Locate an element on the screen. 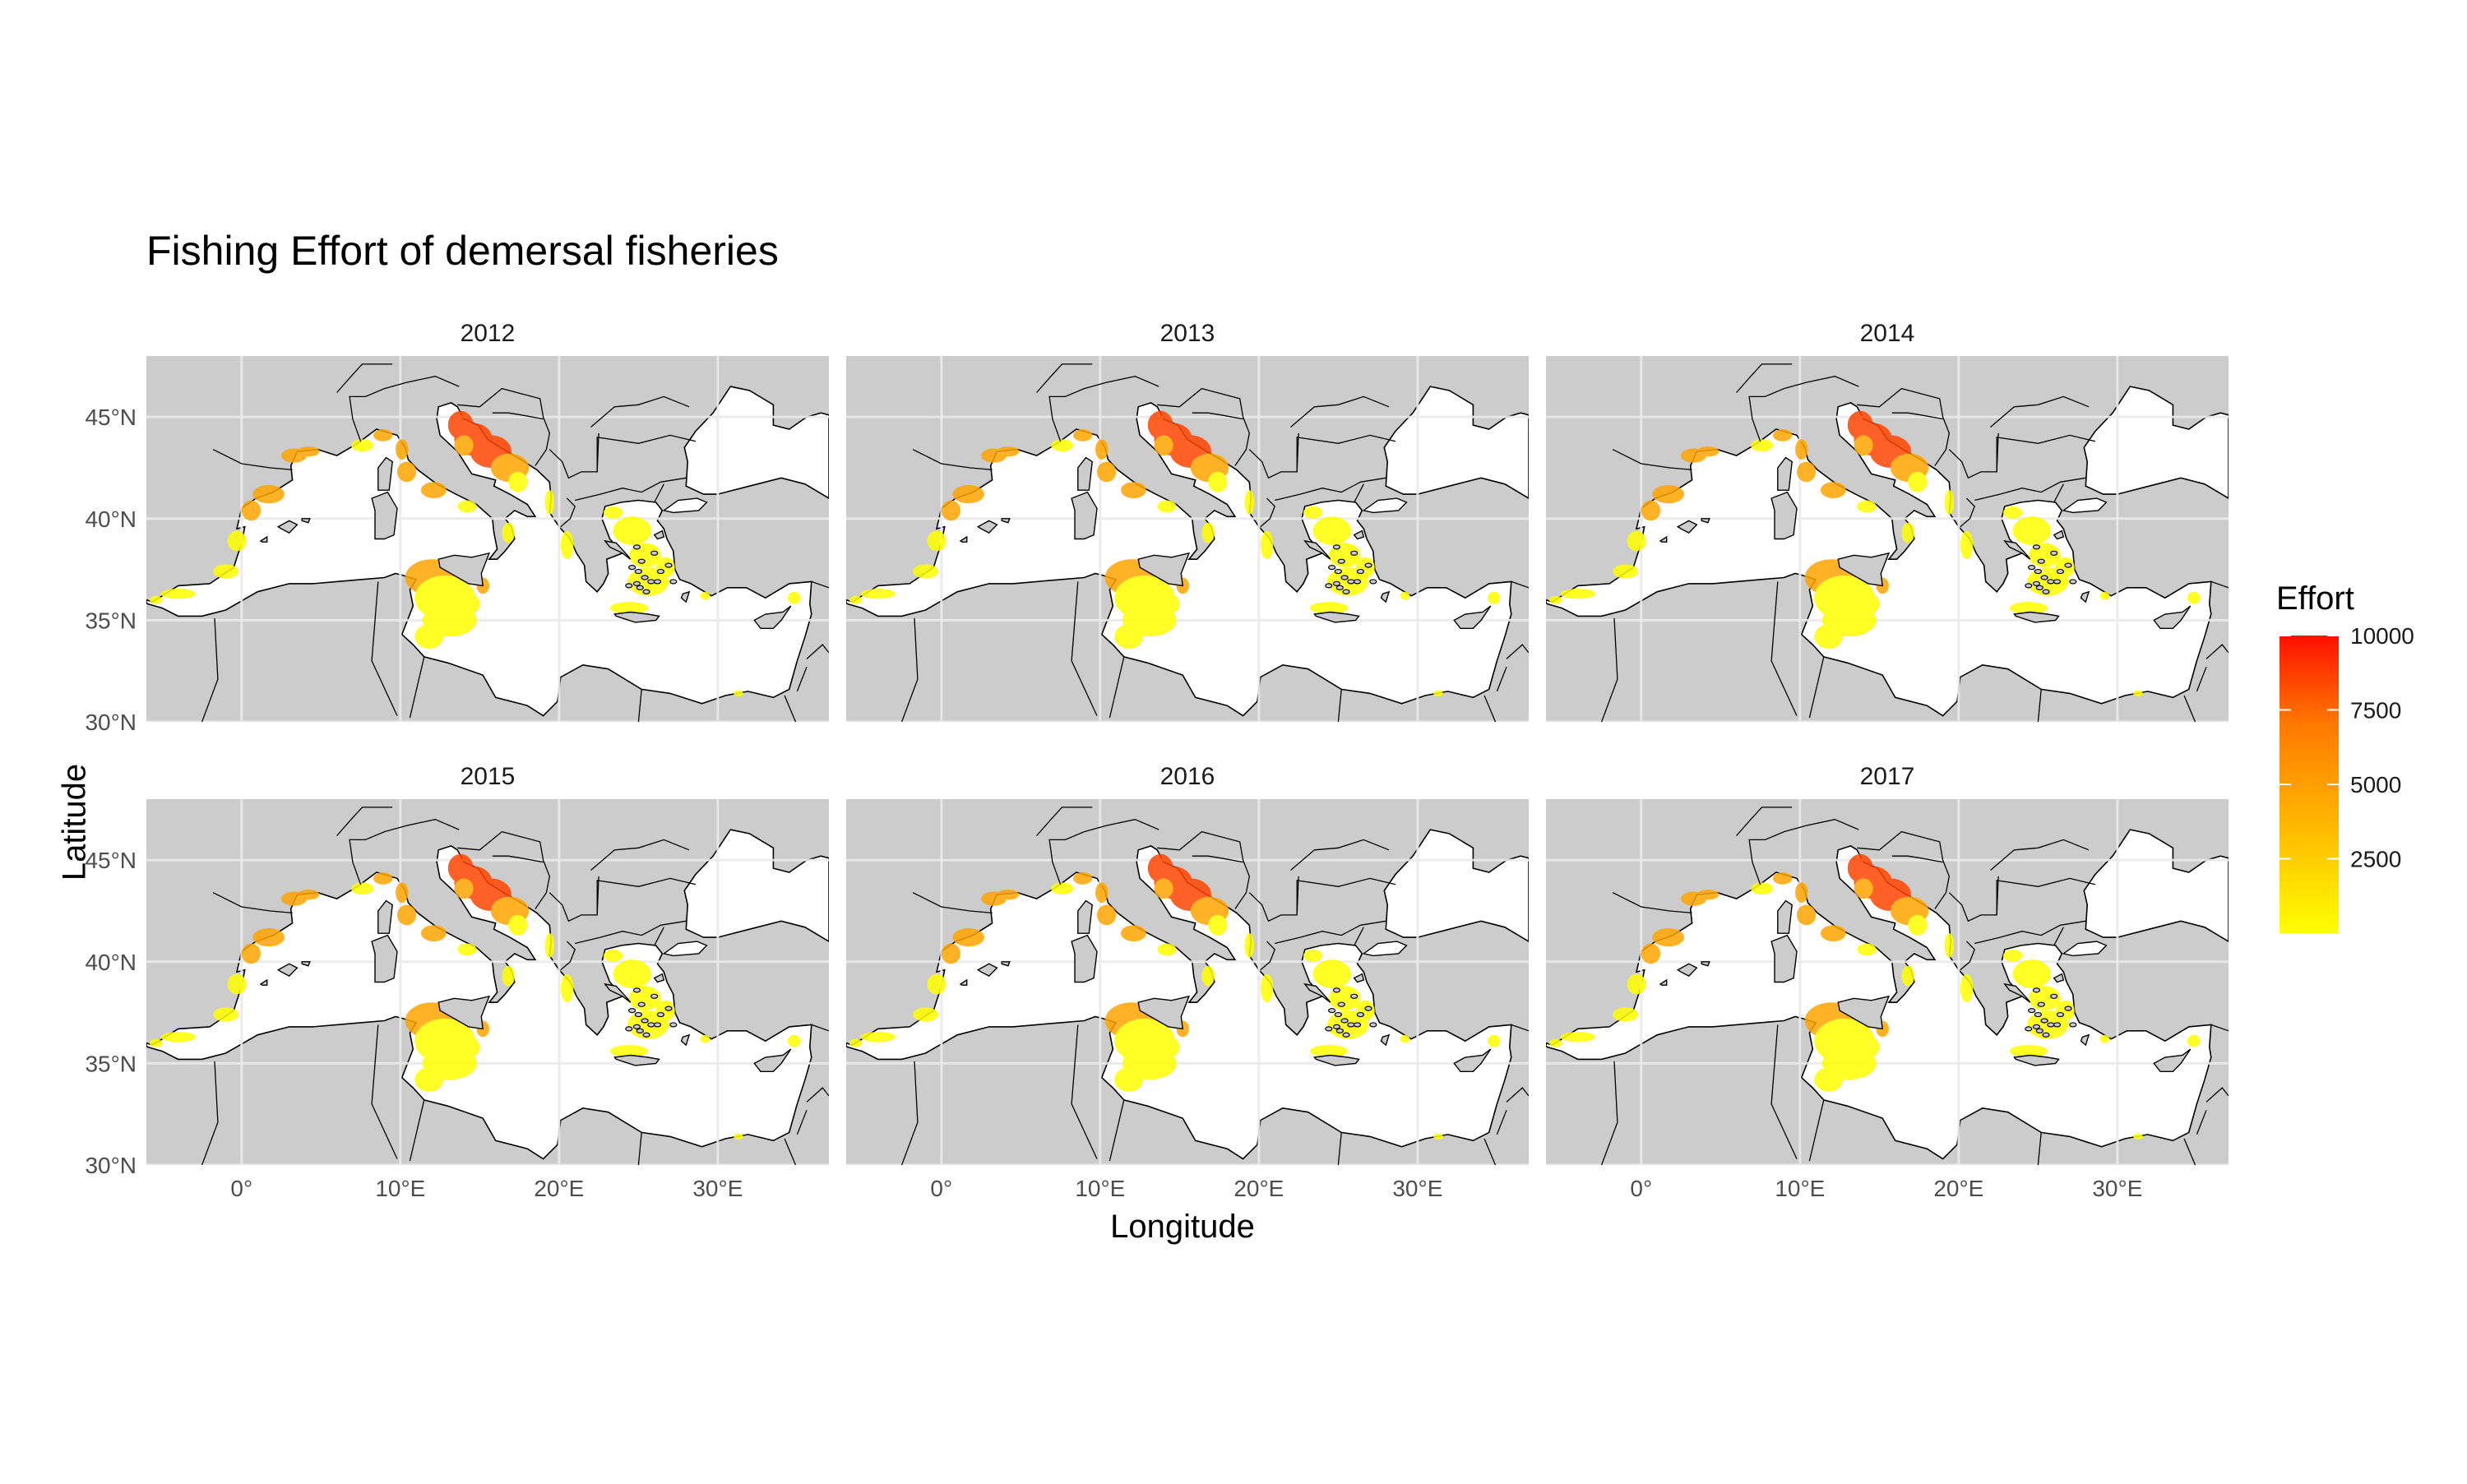 The height and width of the screenshot is (1484, 2467). map-panel-2013 is located at coordinates (1187, 539).